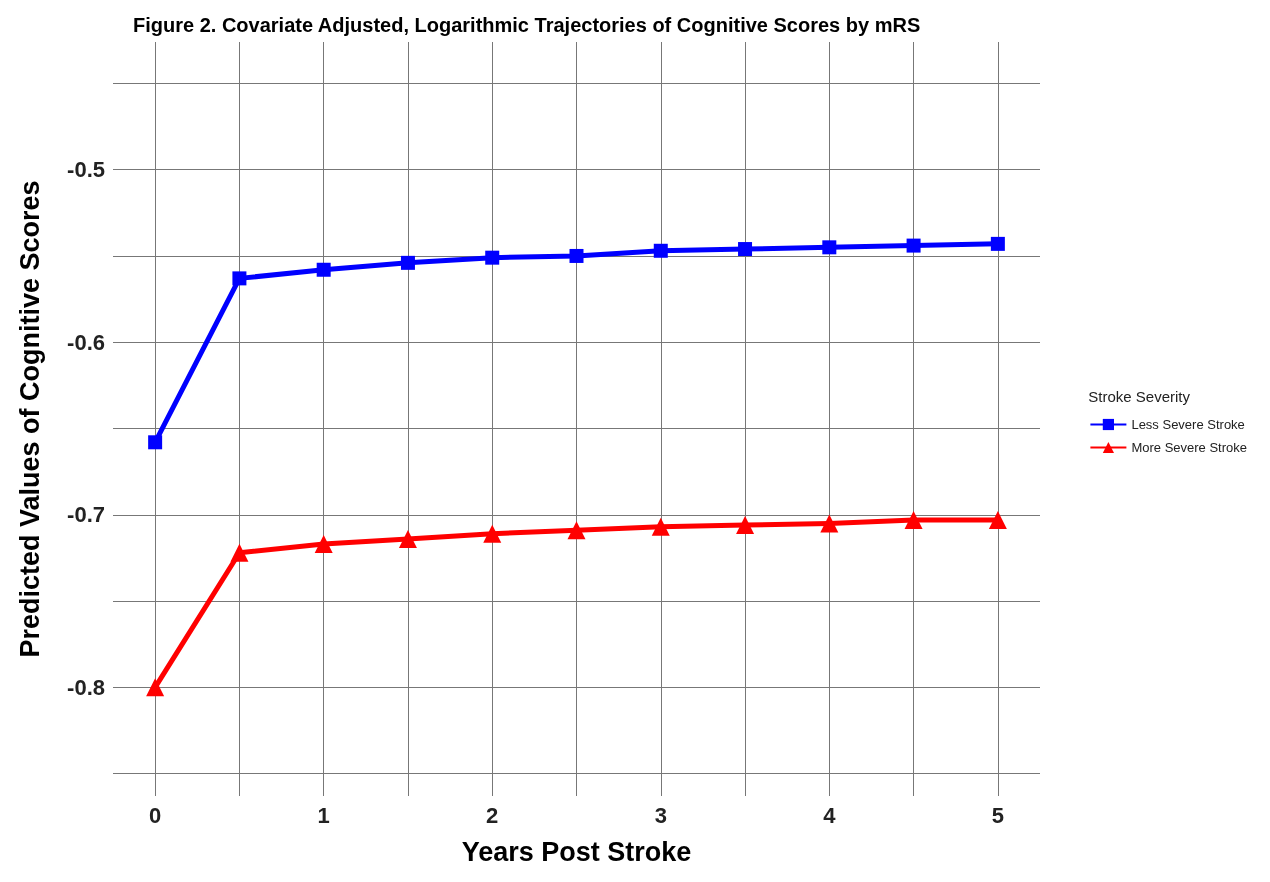  Describe the element at coordinates (86, 515) in the screenshot. I see `y-tick-label: -0.7` at that location.